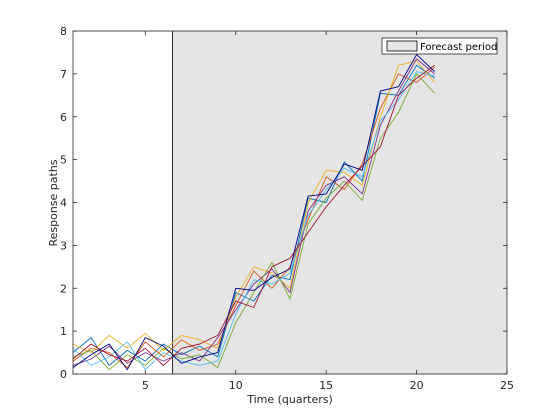  I want to click on x-tick-label: 20, so click(417, 385).